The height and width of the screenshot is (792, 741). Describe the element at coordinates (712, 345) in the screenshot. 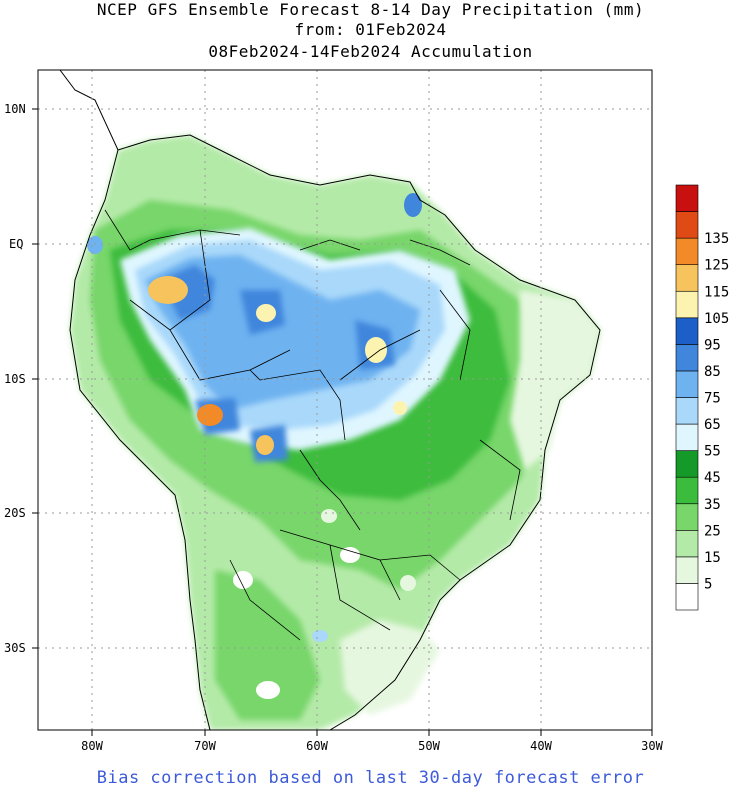

I see `colorbar-label: 95` at that location.